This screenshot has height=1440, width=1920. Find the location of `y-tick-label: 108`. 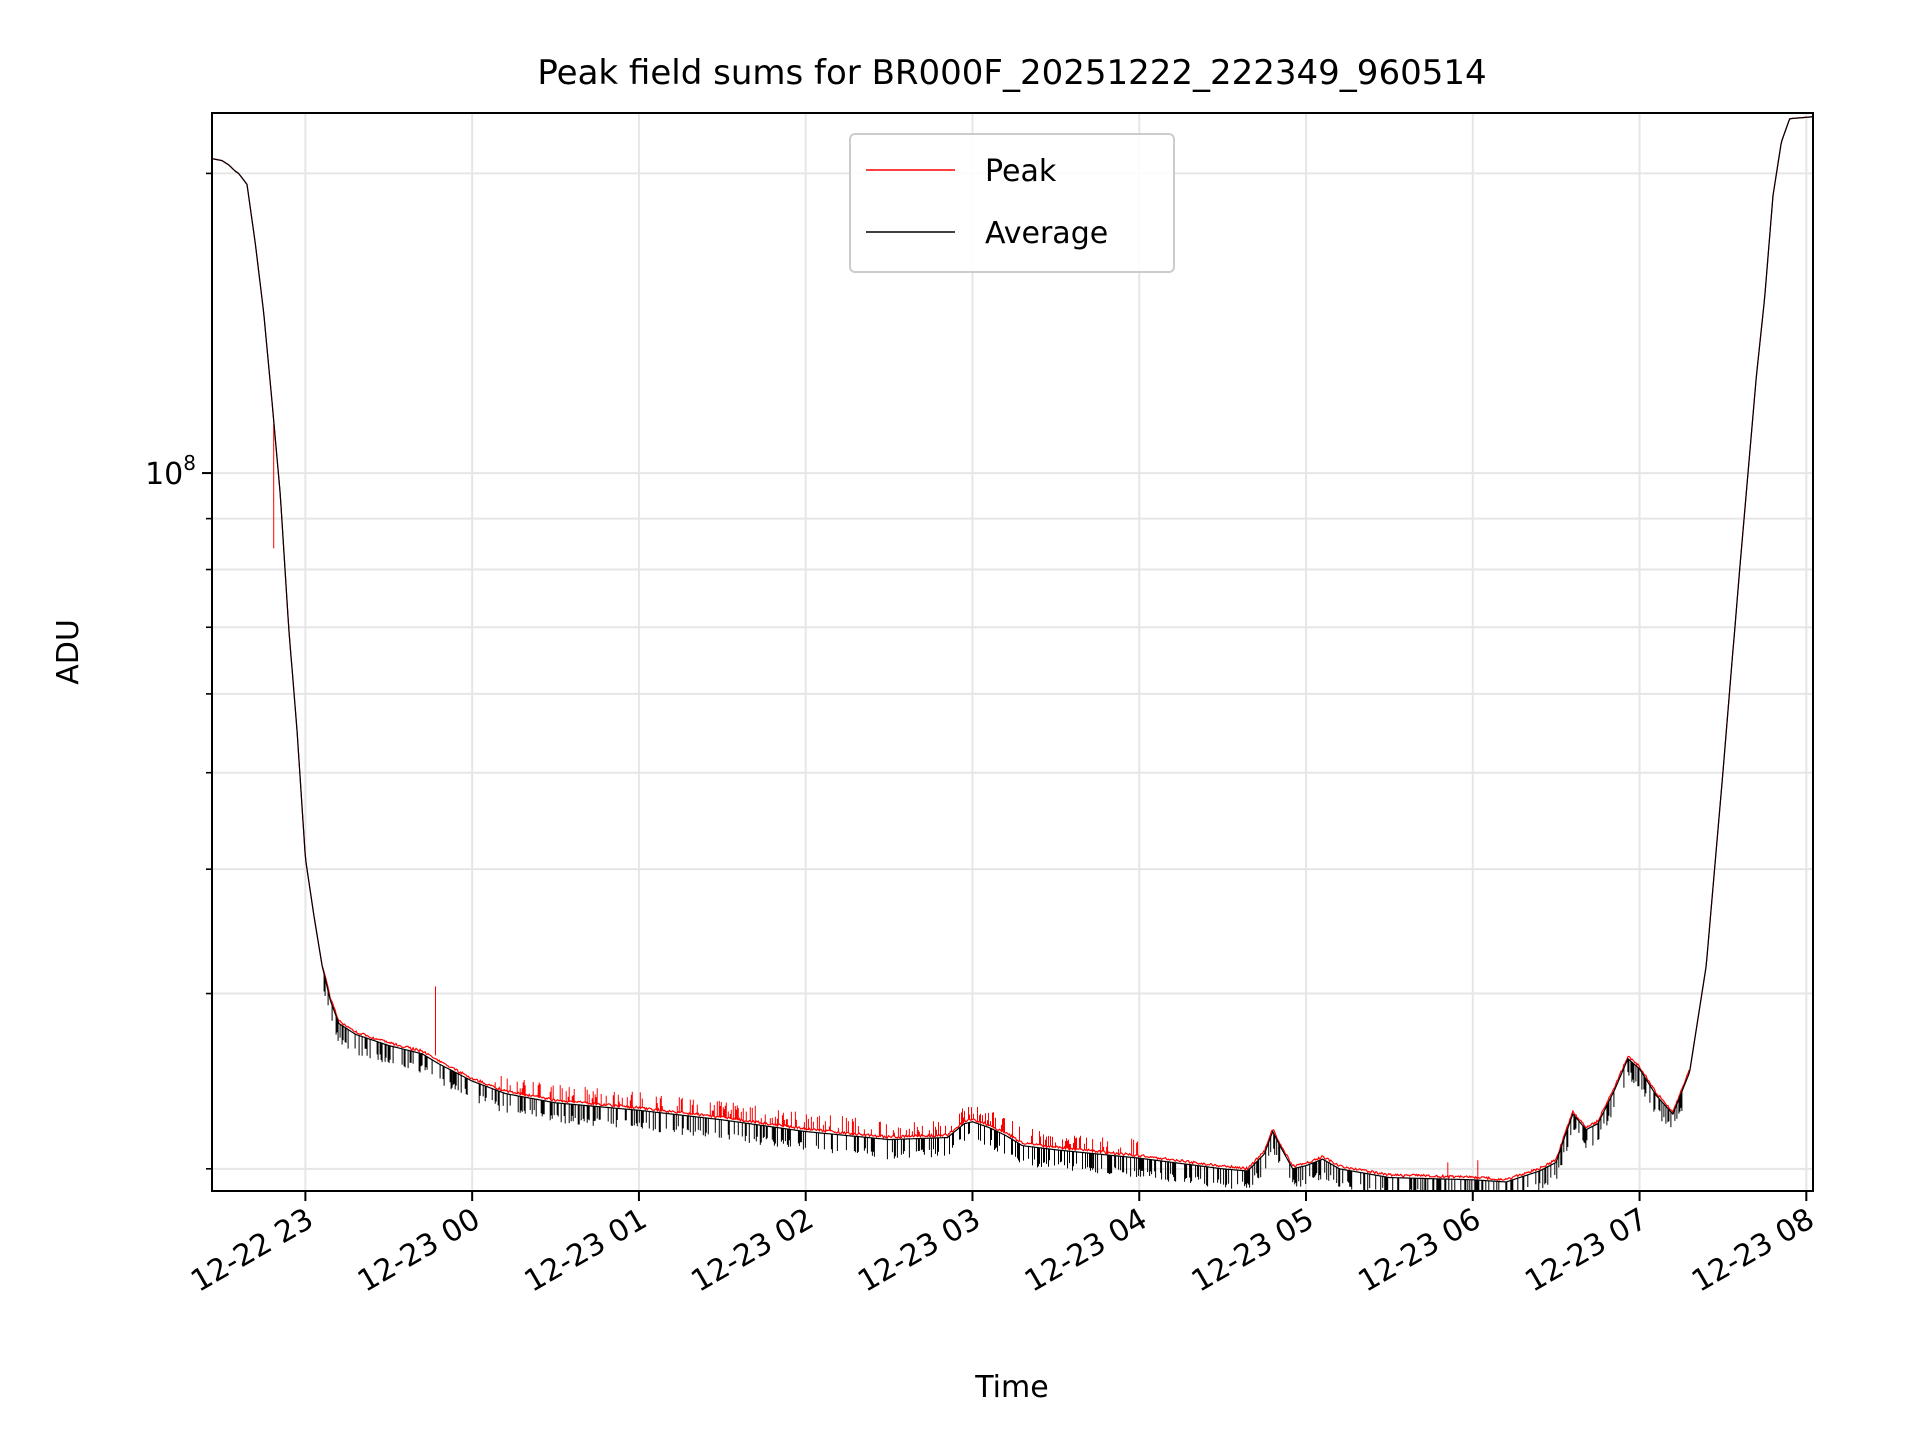

y-tick-label: 108 is located at coordinates (170, 471).